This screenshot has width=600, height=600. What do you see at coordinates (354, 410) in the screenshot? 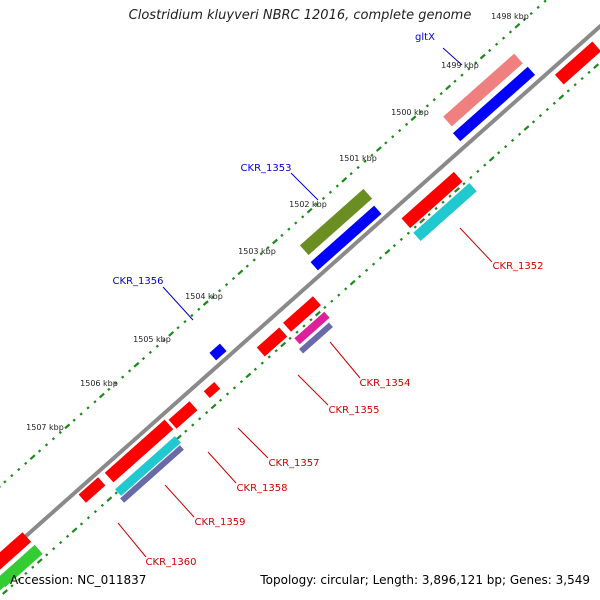
I see `gene-label: CKR_1355` at bounding box center [354, 410].